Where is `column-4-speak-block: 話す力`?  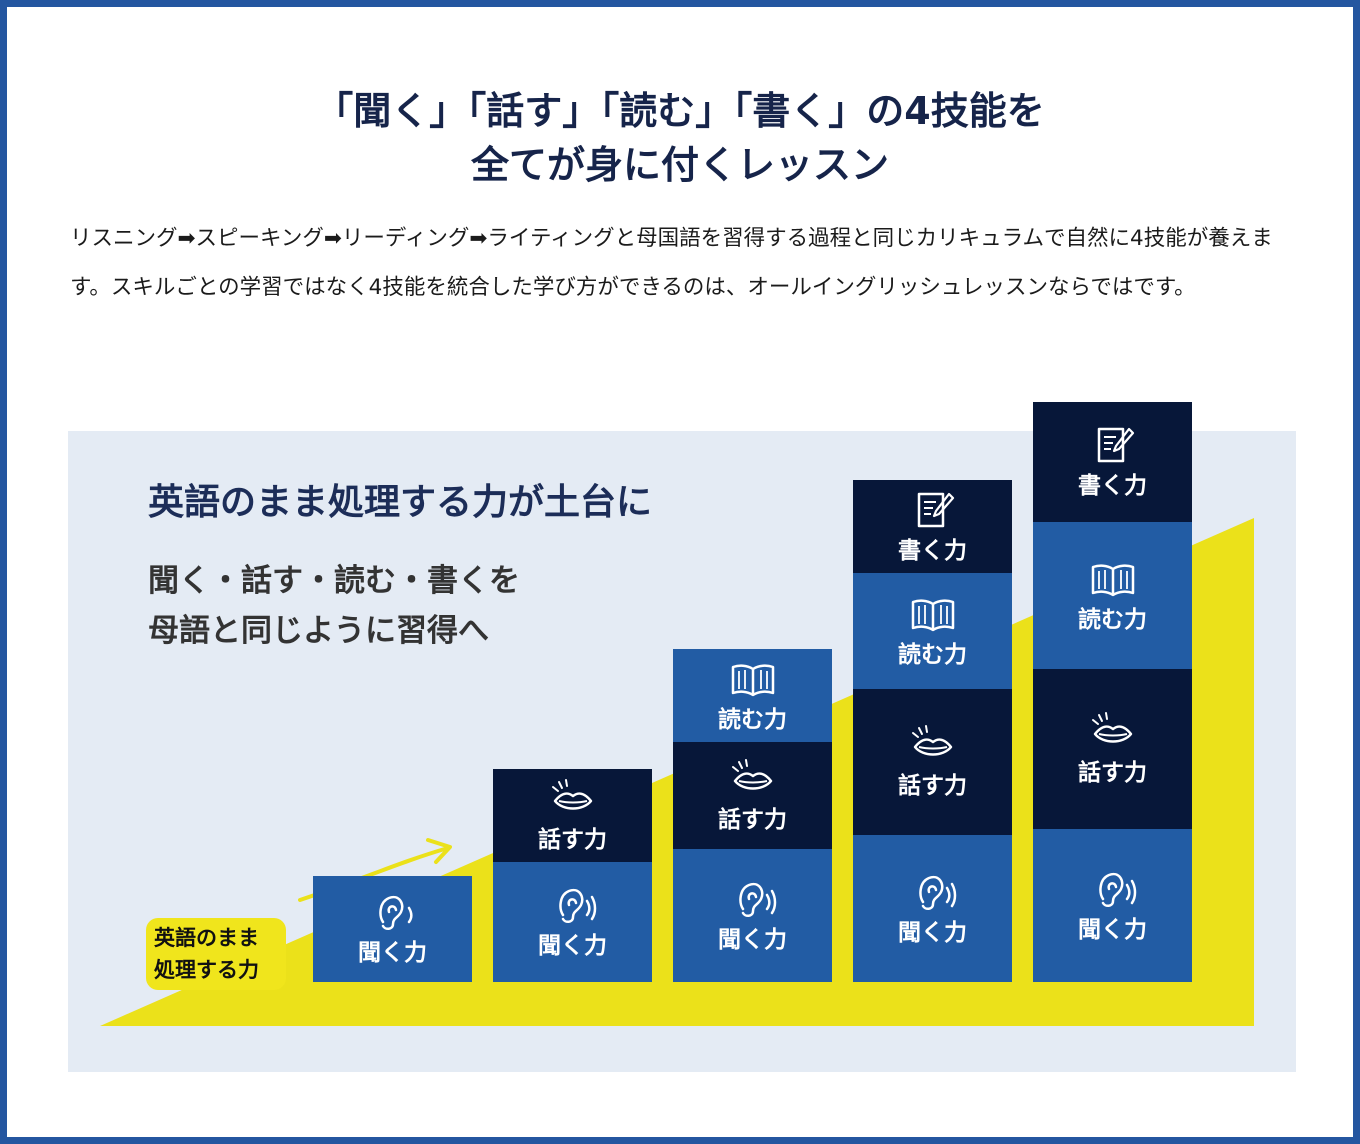
column-4-speak-block: 話す力 is located at coordinates (932, 762).